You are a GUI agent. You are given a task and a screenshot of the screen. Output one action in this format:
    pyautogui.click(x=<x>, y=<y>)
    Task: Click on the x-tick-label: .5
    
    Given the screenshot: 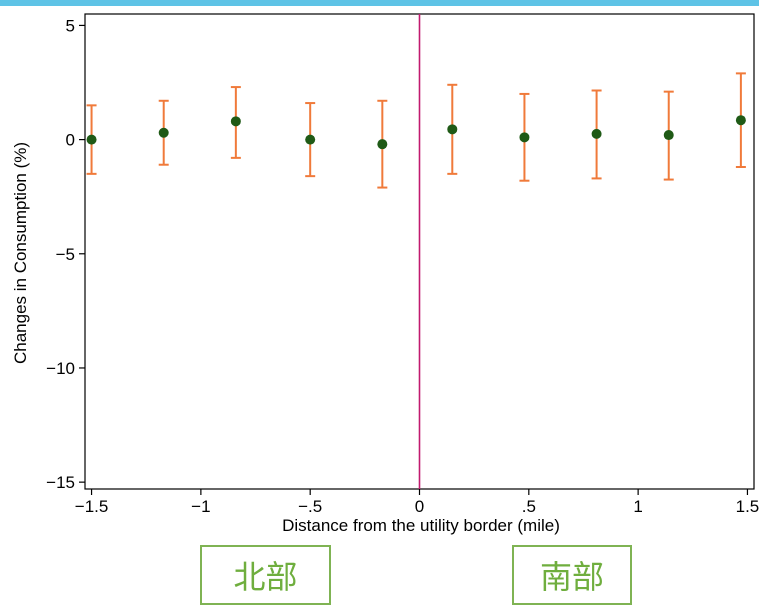 What is the action you would take?
    pyautogui.click(x=529, y=506)
    